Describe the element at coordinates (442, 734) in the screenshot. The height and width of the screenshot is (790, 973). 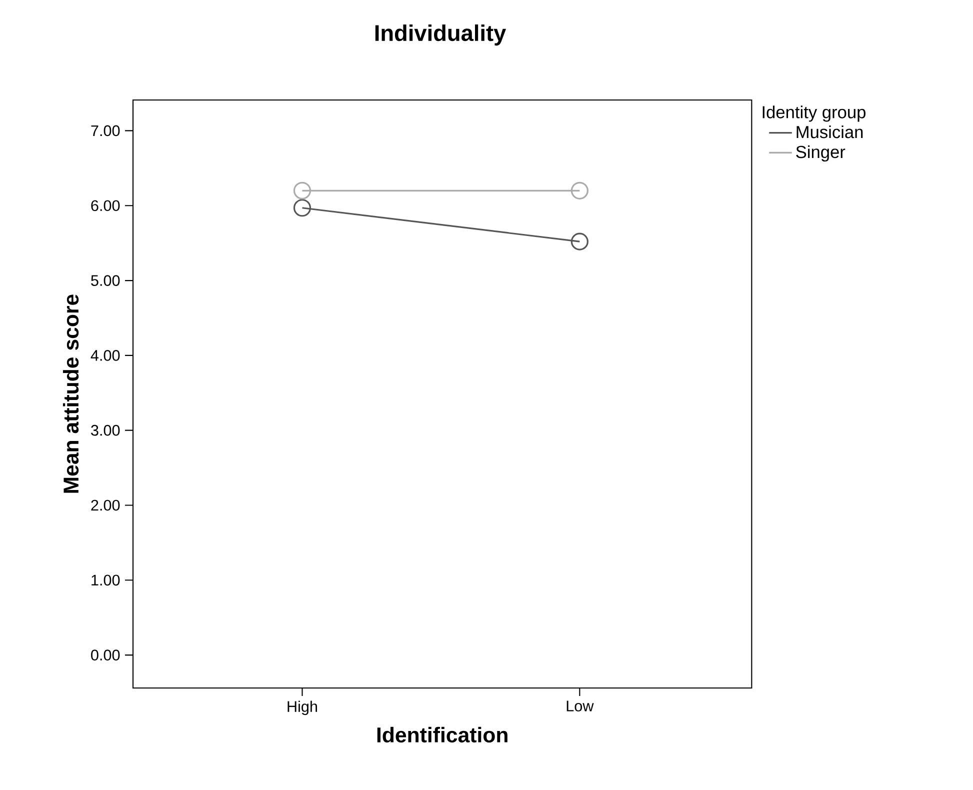
I see `x-axis-title: Identification` at that location.